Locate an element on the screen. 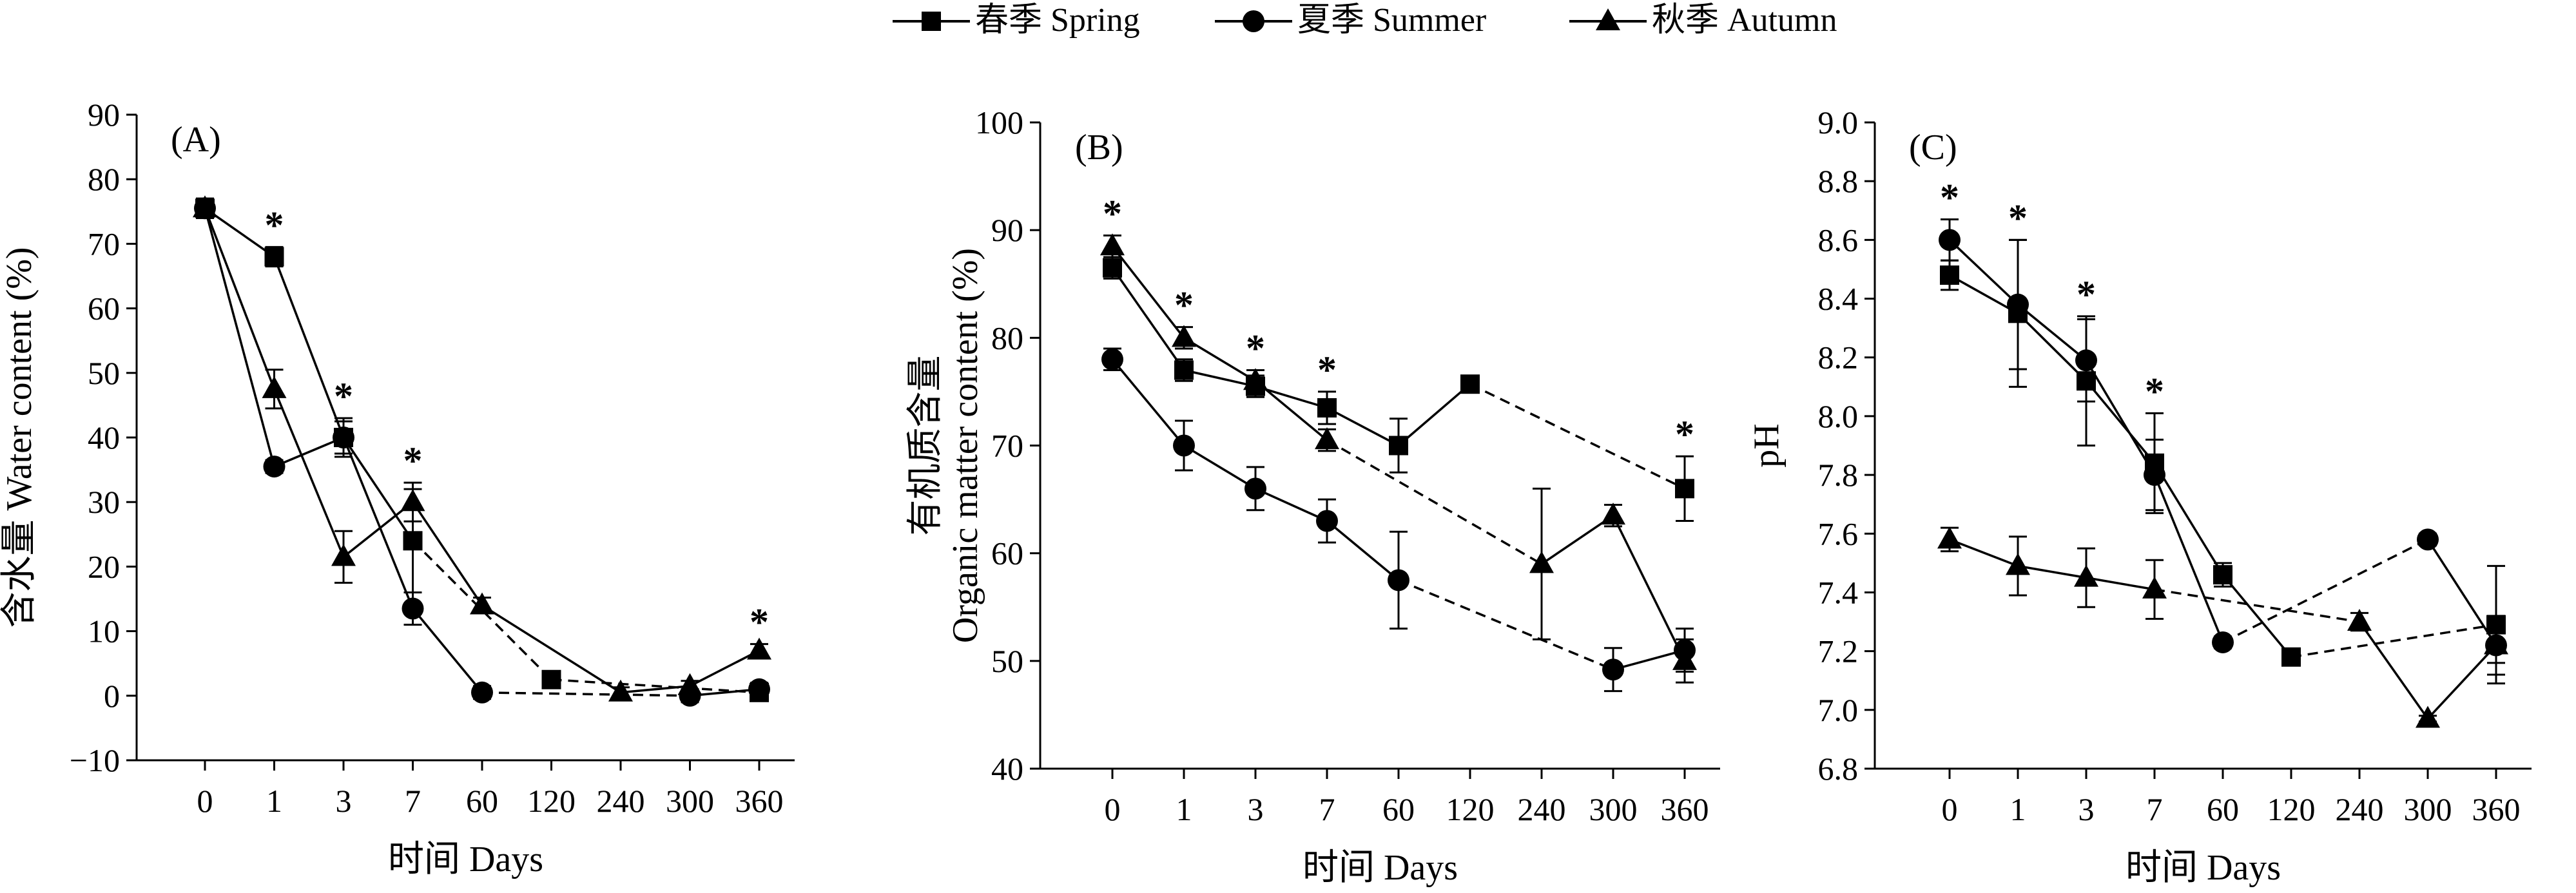  y-tick-label: 7.0 is located at coordinates (1838, 710).